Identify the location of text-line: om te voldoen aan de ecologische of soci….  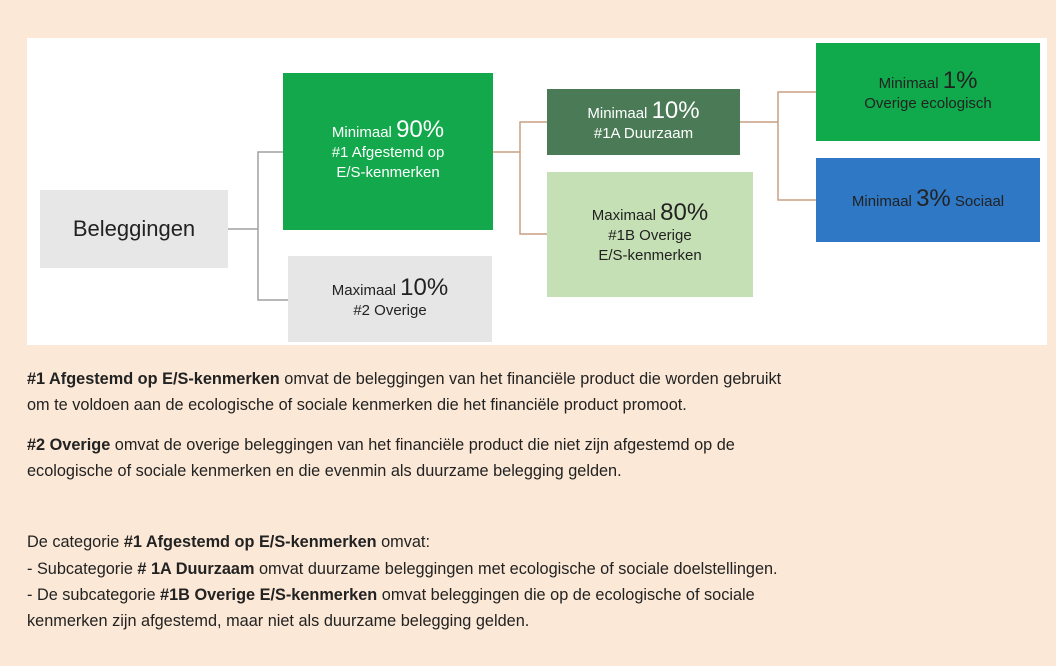
(357, 405).